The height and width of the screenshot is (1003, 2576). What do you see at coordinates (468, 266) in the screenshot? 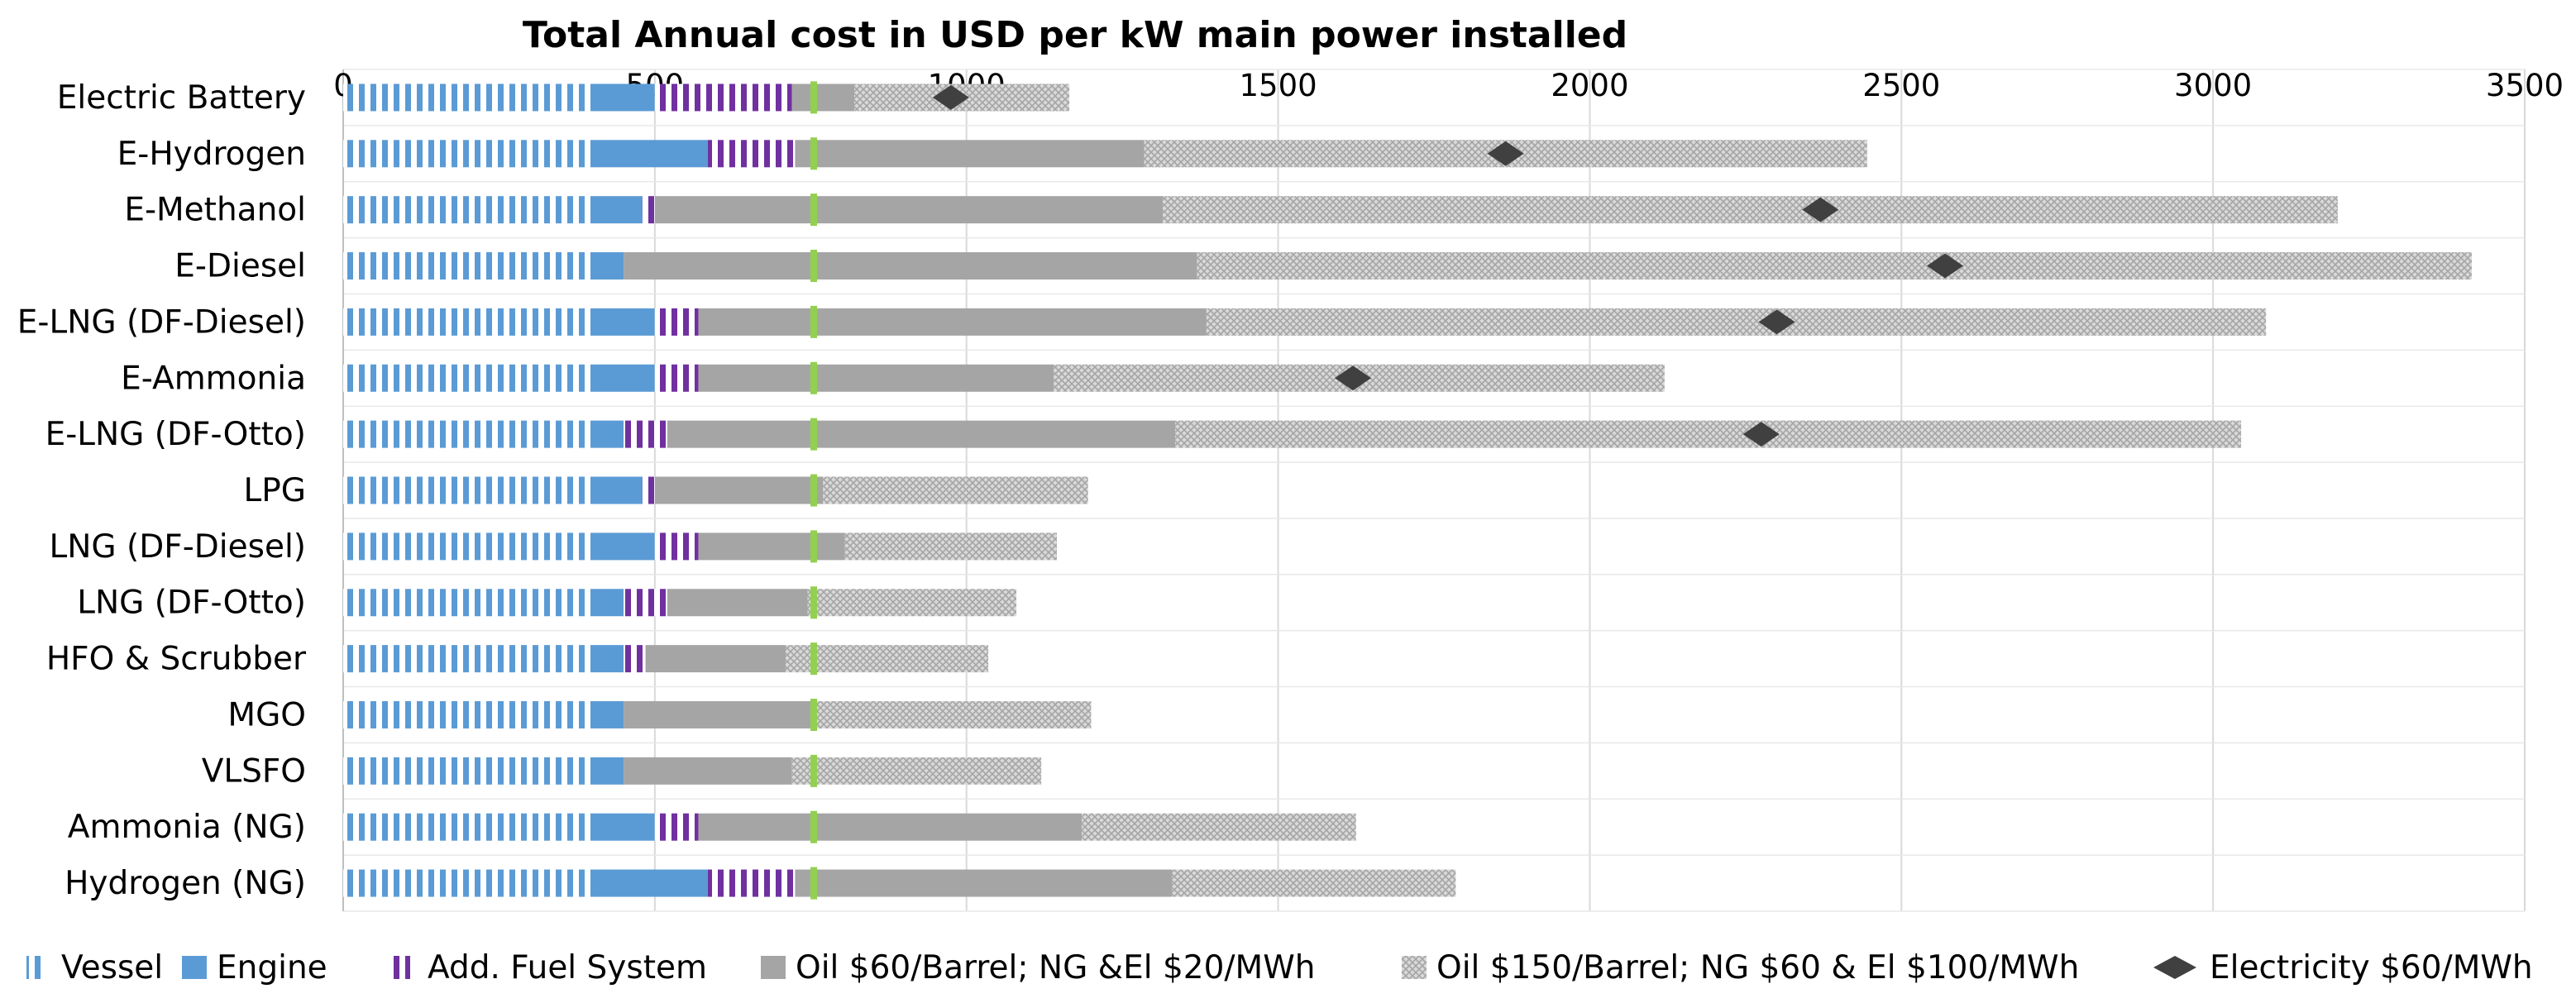
I see `bar-vessel-e-diesel` at bounding box center [468, 266].